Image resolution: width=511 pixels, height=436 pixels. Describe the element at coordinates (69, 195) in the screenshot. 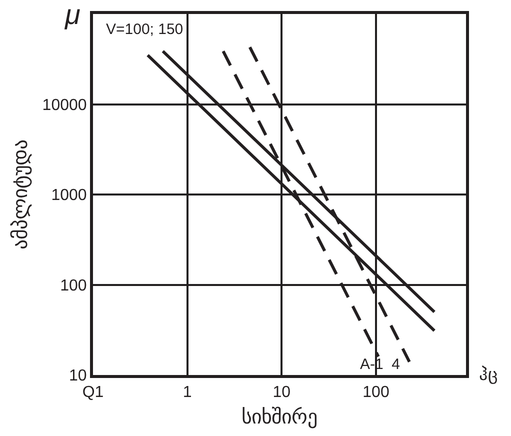

I see `y-tick-label: 1000` at that location.